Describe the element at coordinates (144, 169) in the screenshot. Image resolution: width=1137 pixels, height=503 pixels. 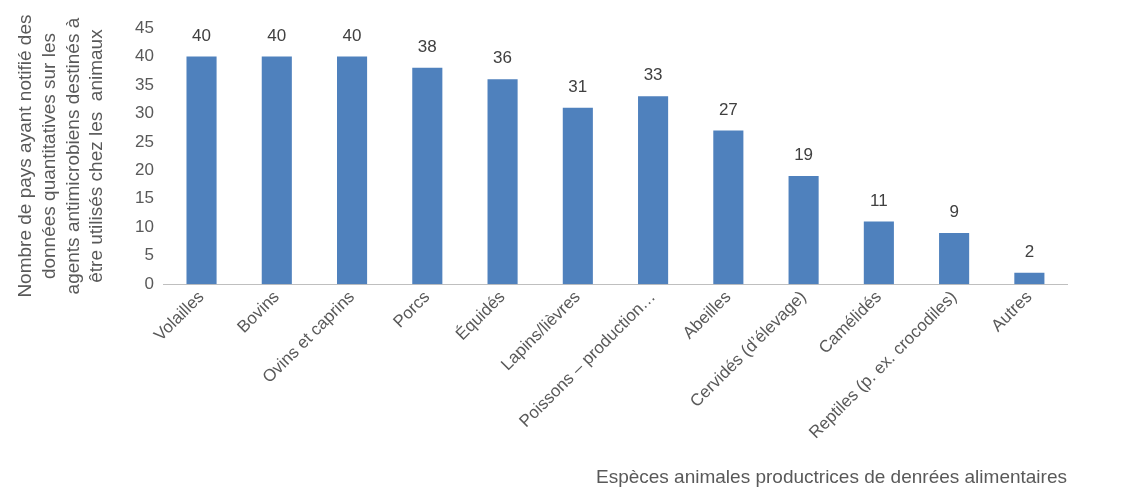
I see `y-tick-label: 20` at that location.